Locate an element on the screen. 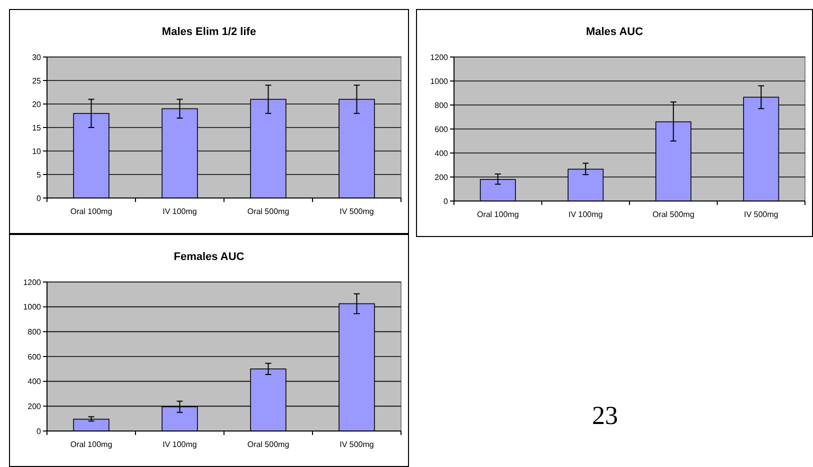 This screenshot has height=467, width=813. y-tick-label: 20 is located at coordinates (37, 104).